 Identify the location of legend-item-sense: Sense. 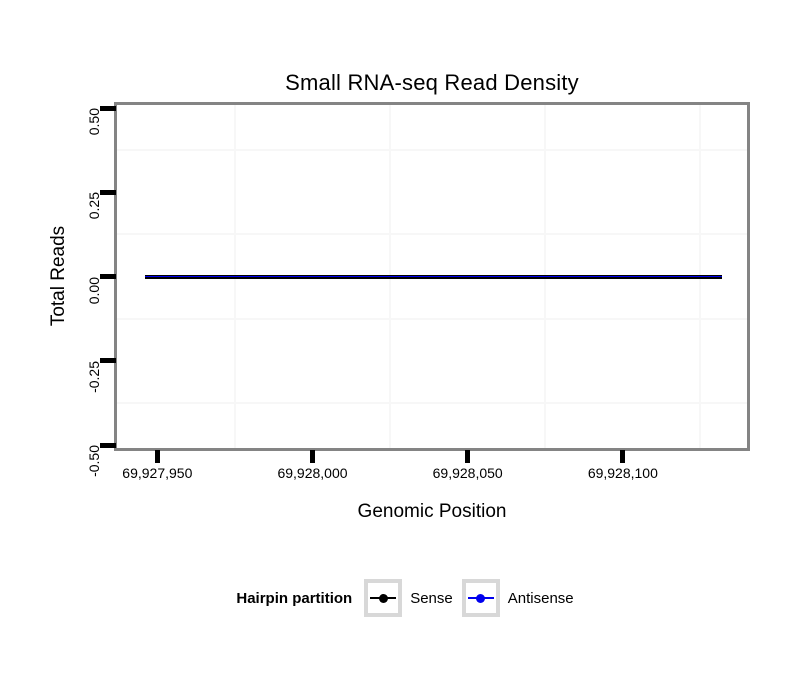
(408, 598).